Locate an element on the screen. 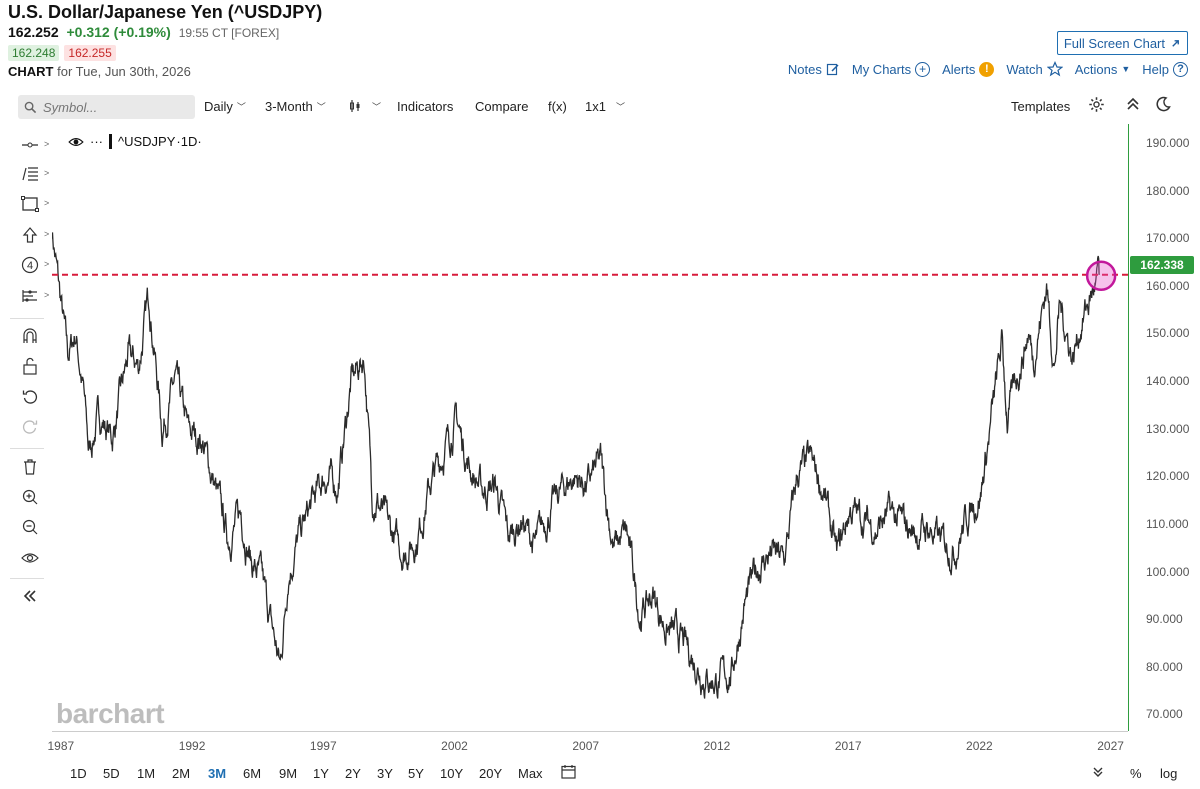 This screenshot has height=789, width=1200. scroll-down-button is located at coordinates (1098, 773).